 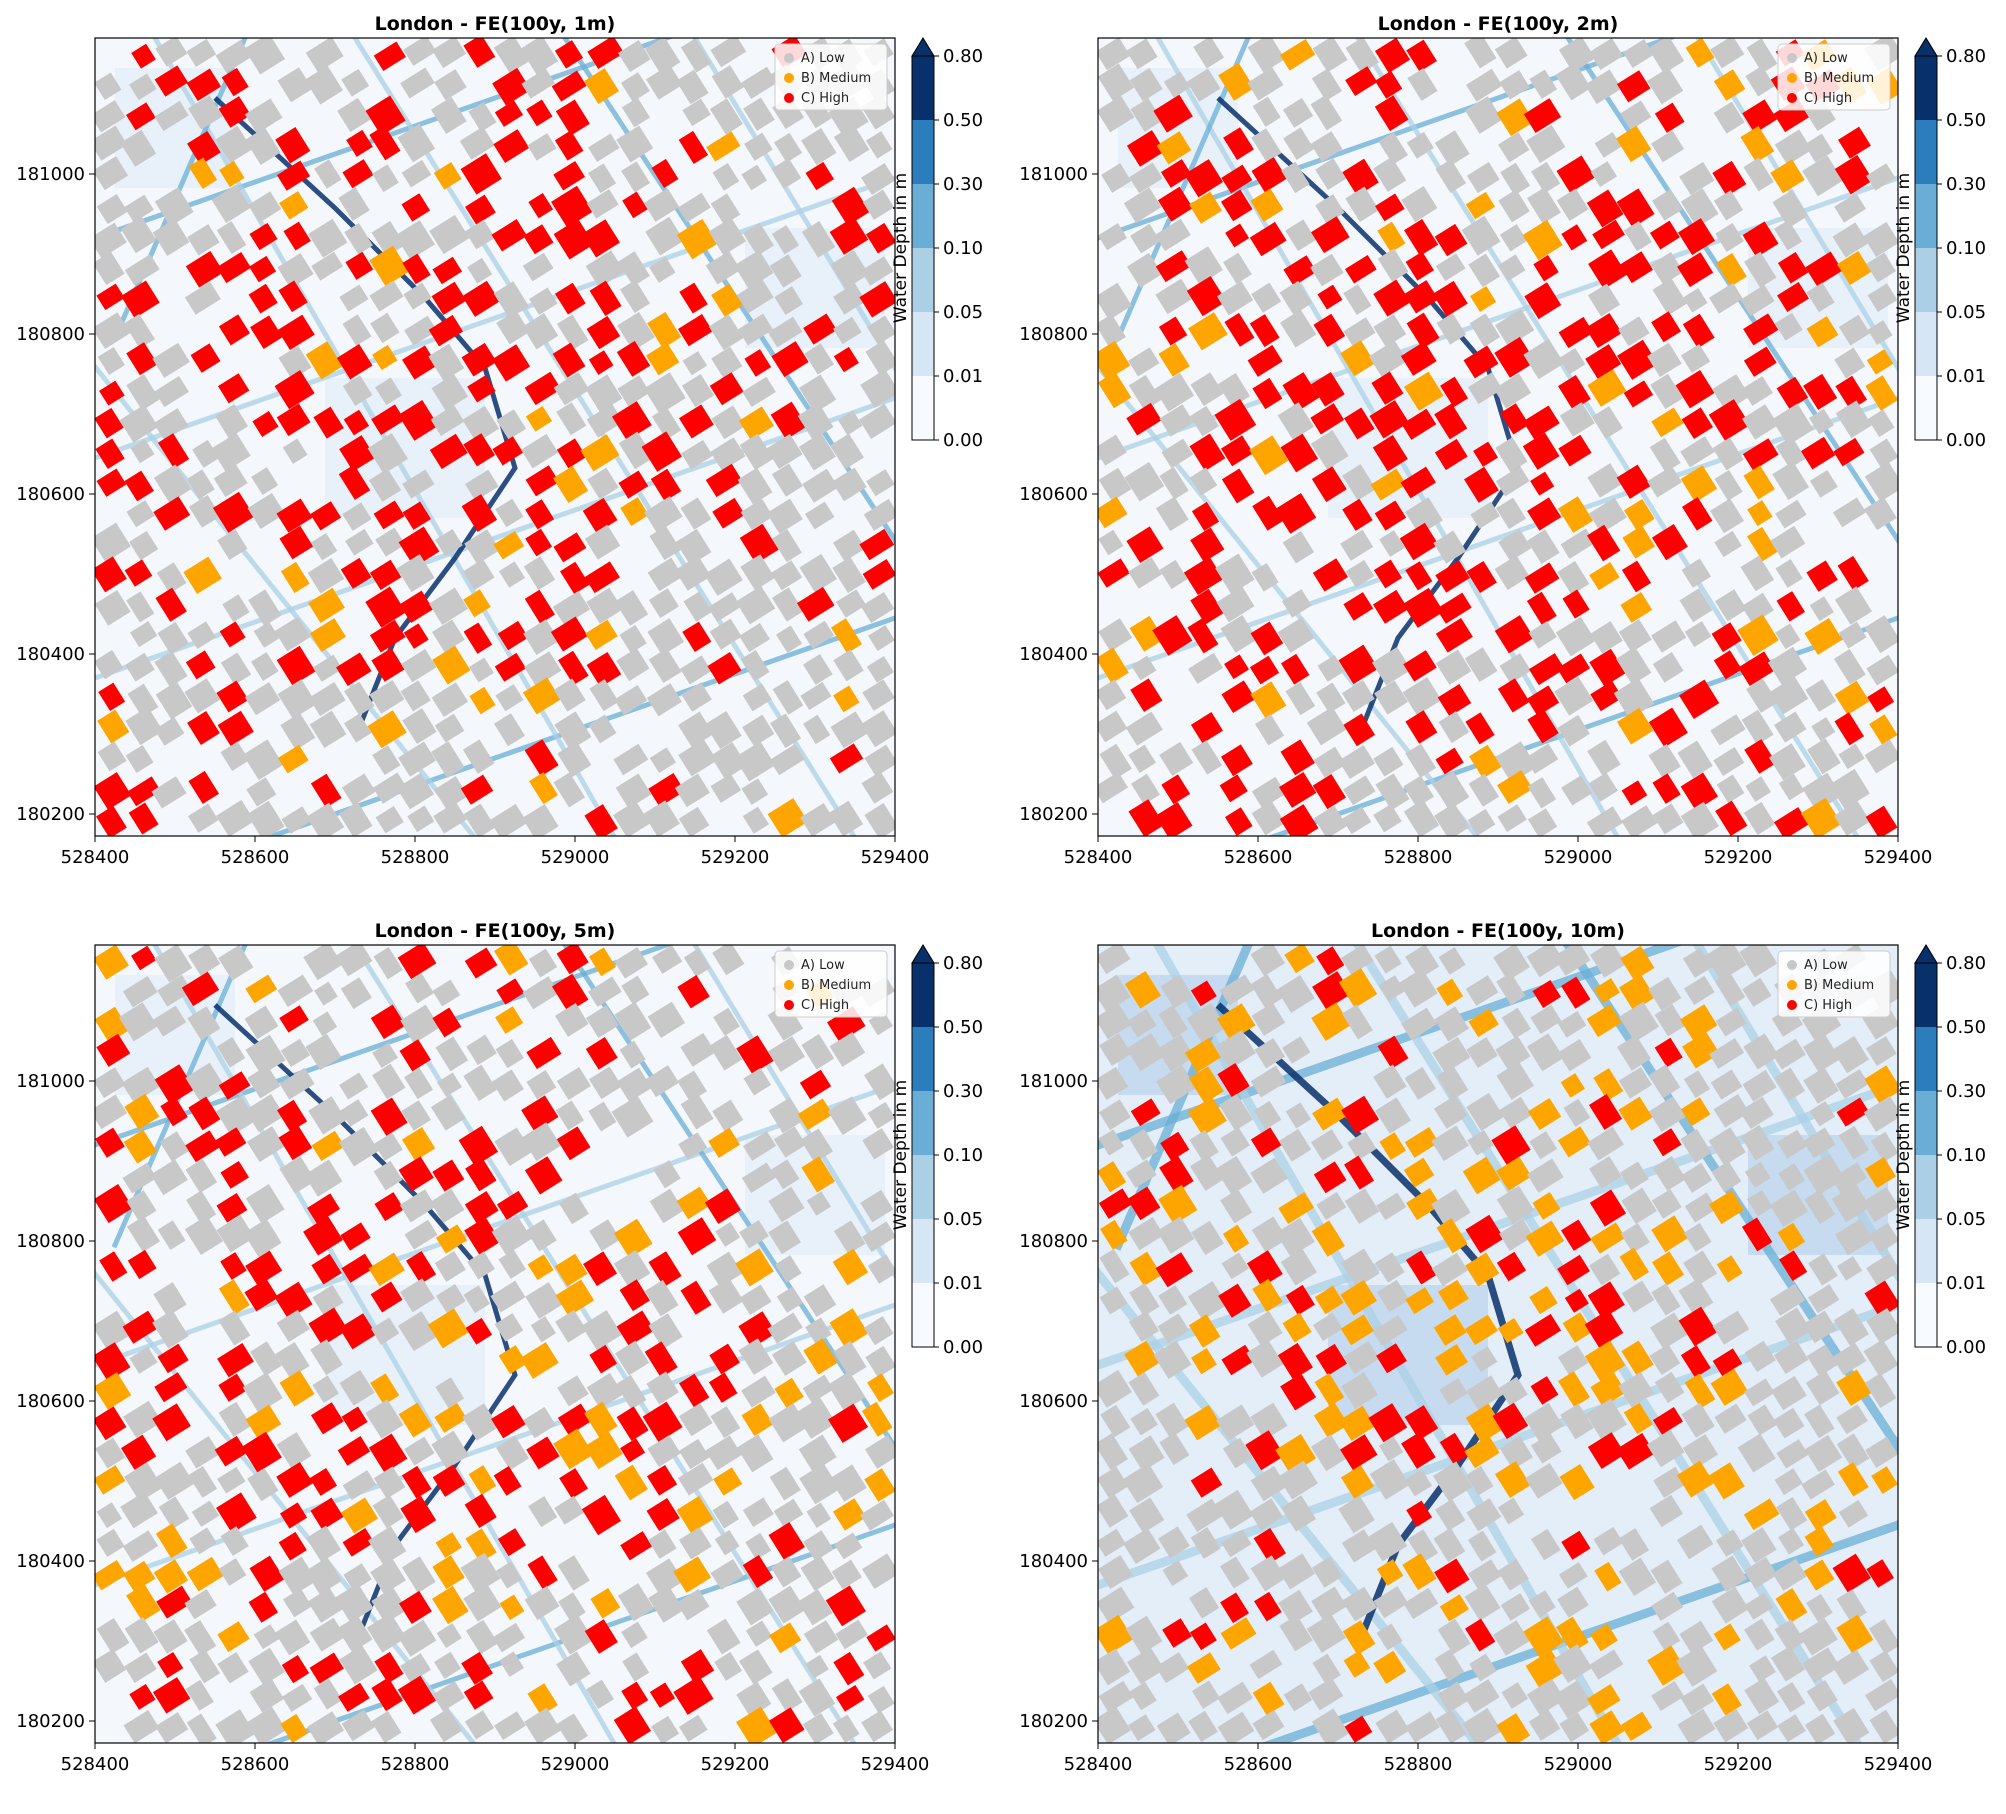 What do you see at coordinates (495, 931) in the screenshot?
I see `panel-title: London - FE(100y, 5m)` at bounding box center [495, 931].